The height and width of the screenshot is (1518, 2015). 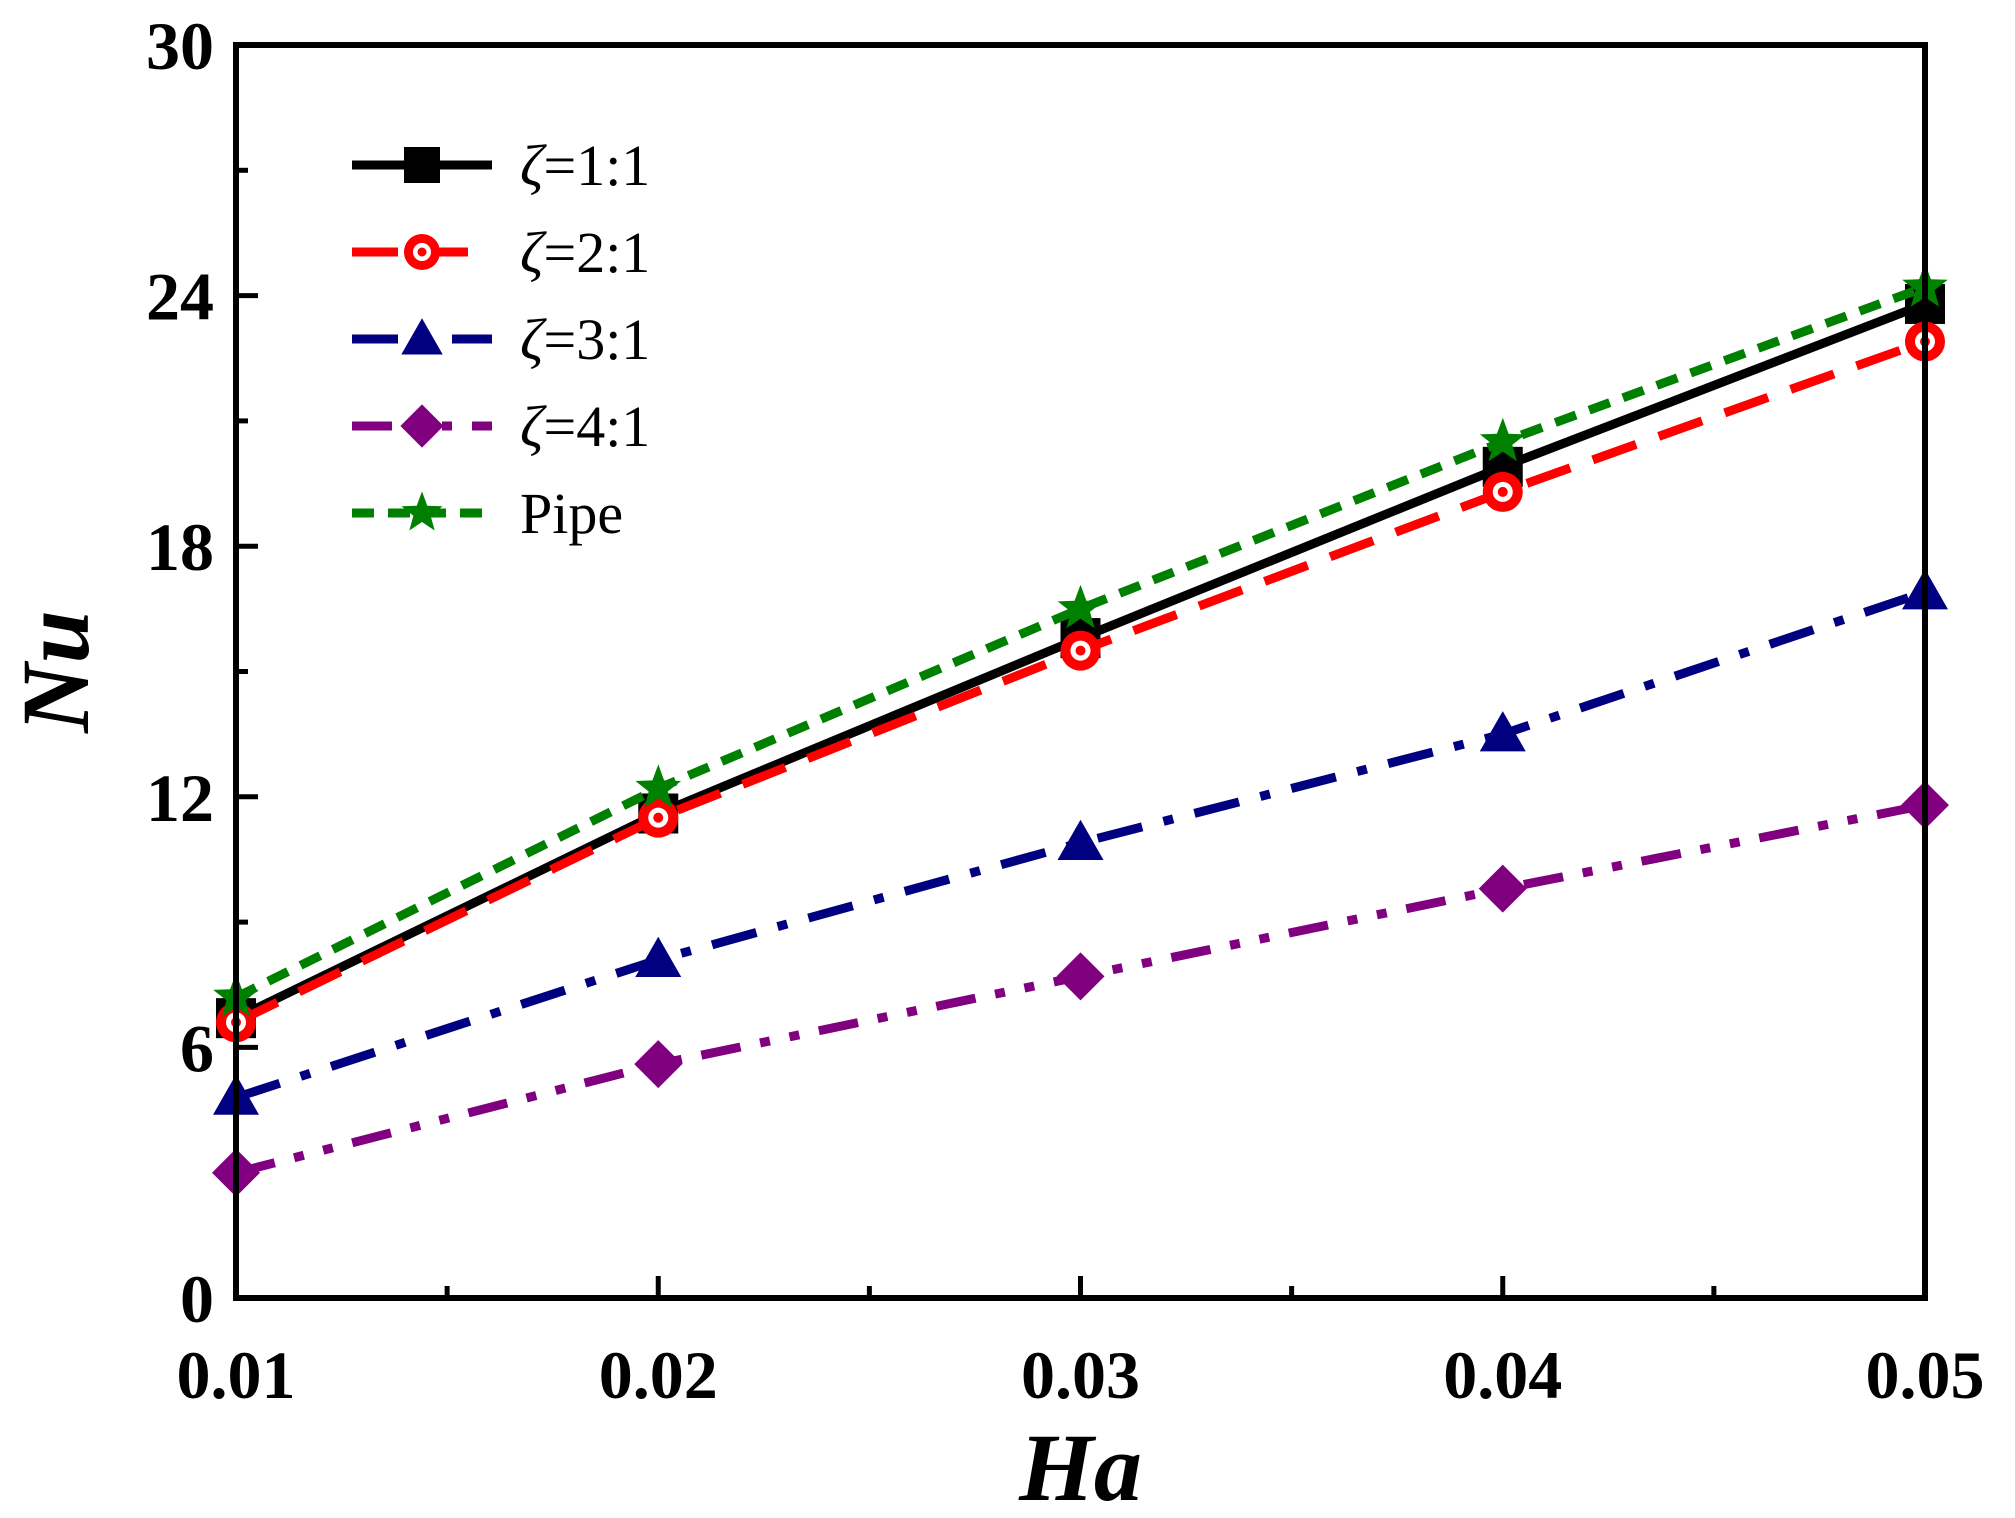 I want to click on y-tick-label: 12, so click(x=180, y=798).